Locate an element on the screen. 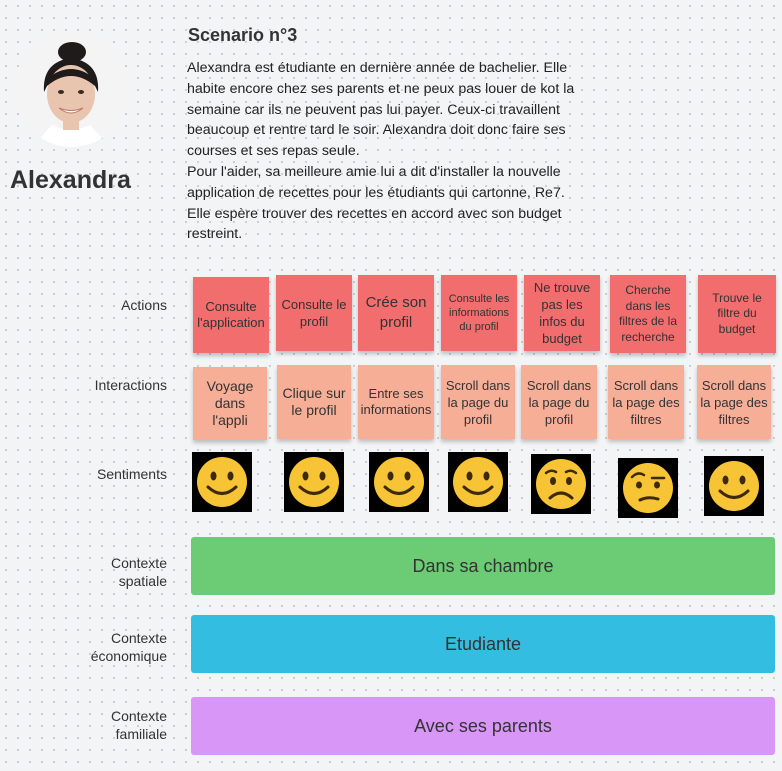  row-label-family: Contexte familiale is located at coordinates (139, 725).